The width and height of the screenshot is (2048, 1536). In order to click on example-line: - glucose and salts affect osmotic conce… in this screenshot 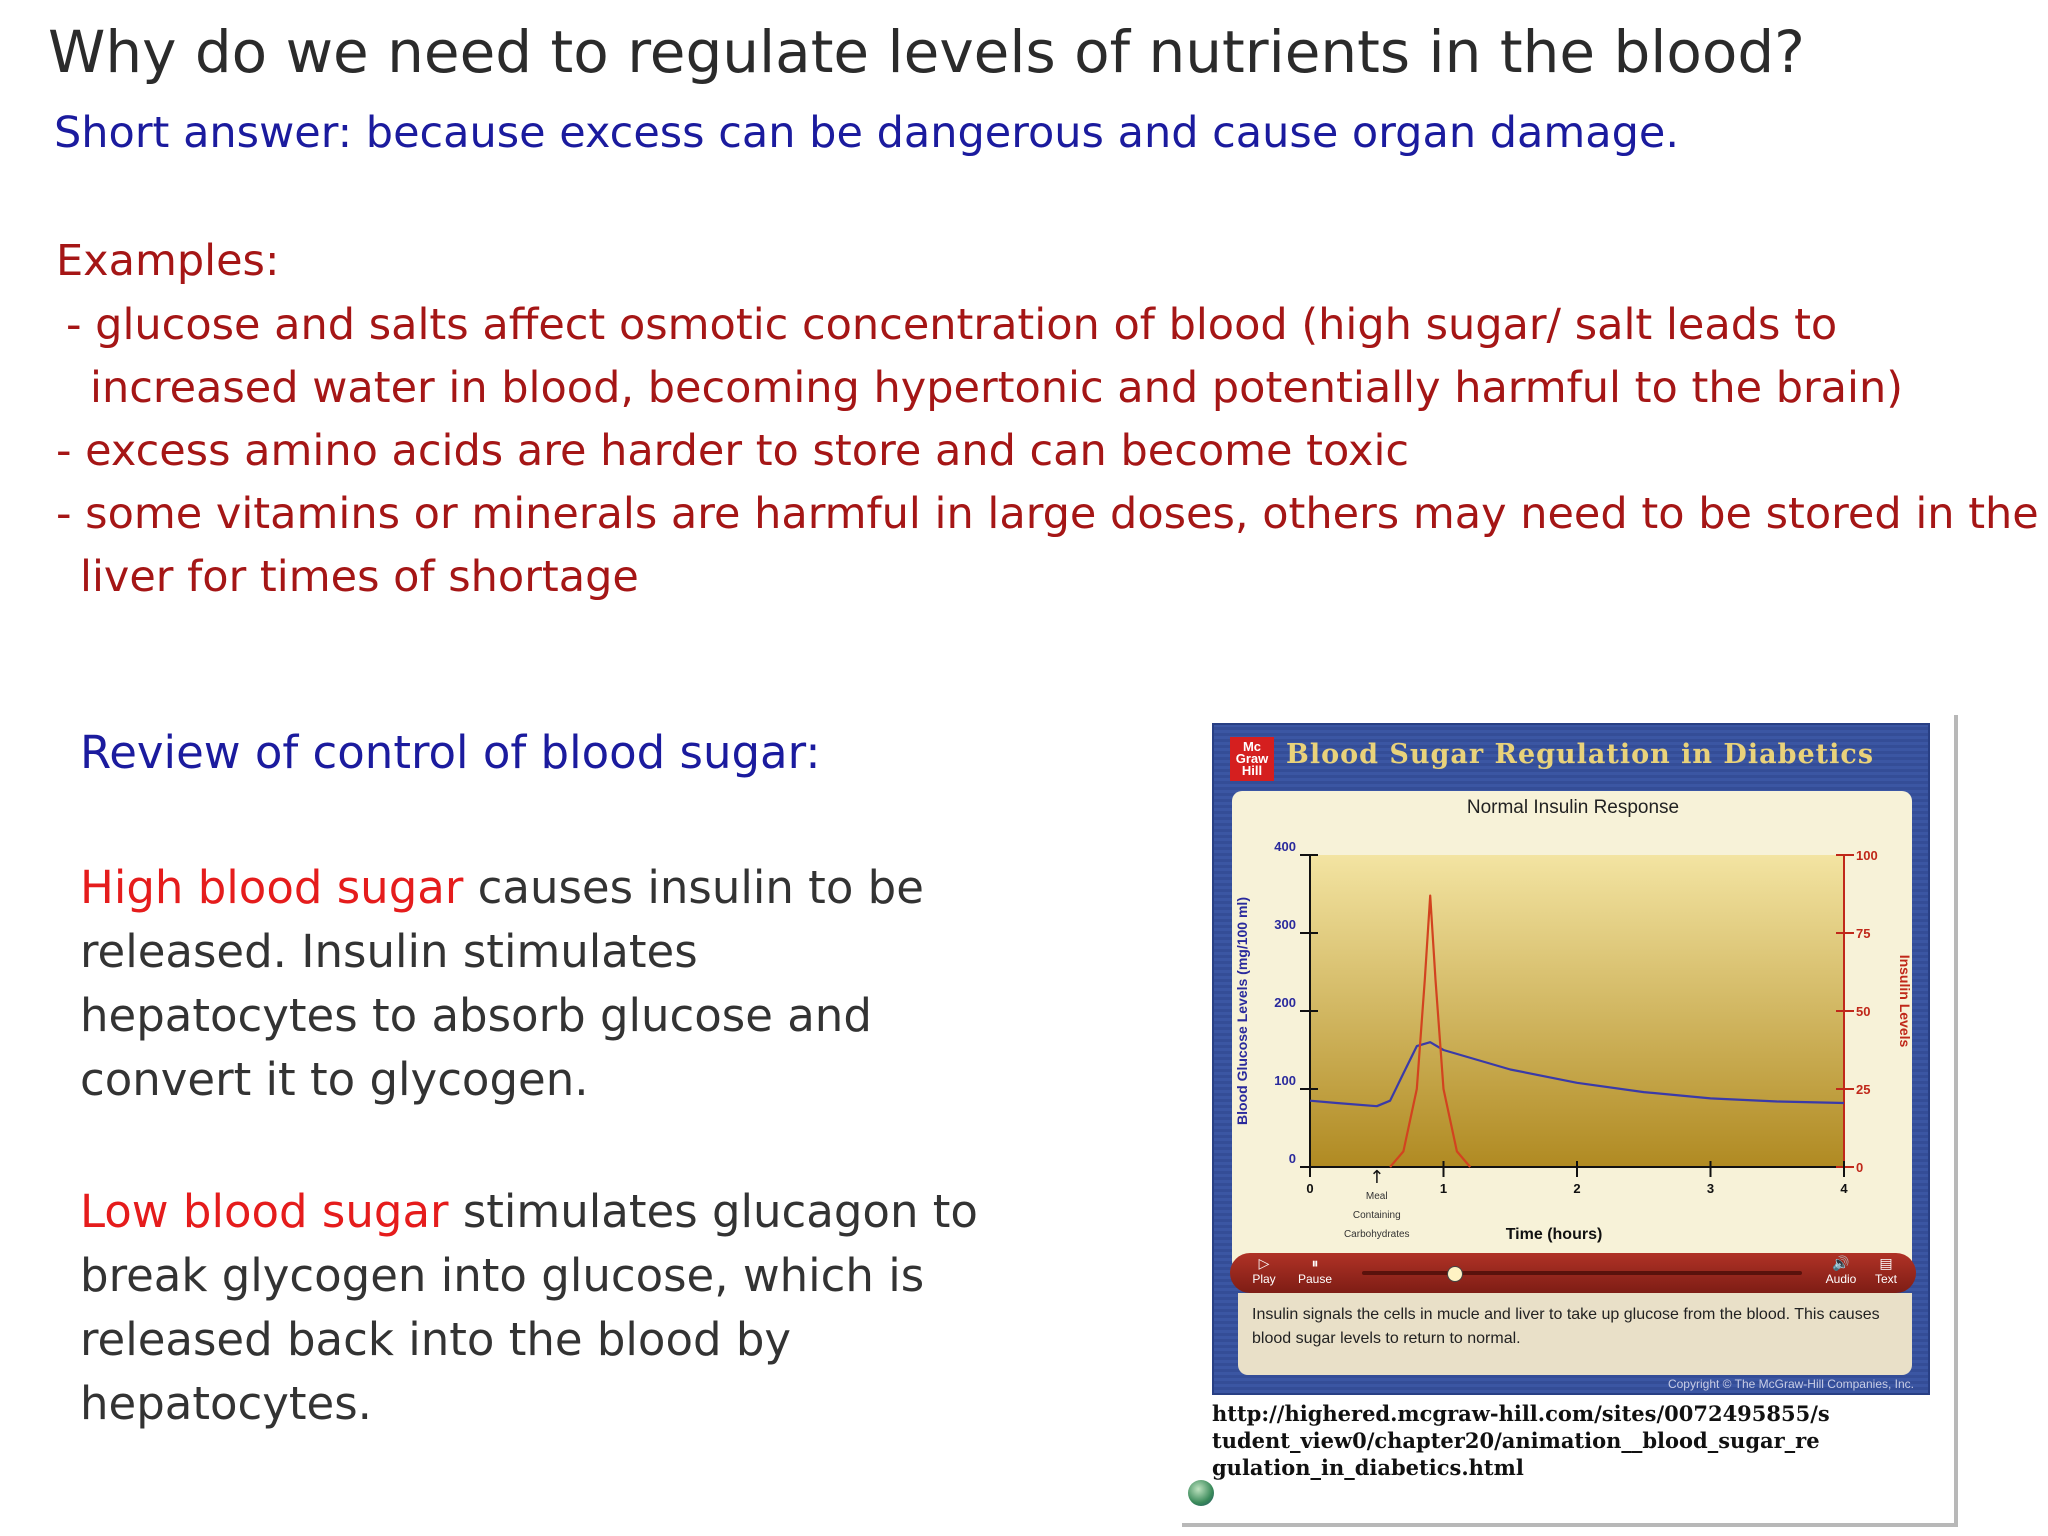, I will do `click(952, 325)`.